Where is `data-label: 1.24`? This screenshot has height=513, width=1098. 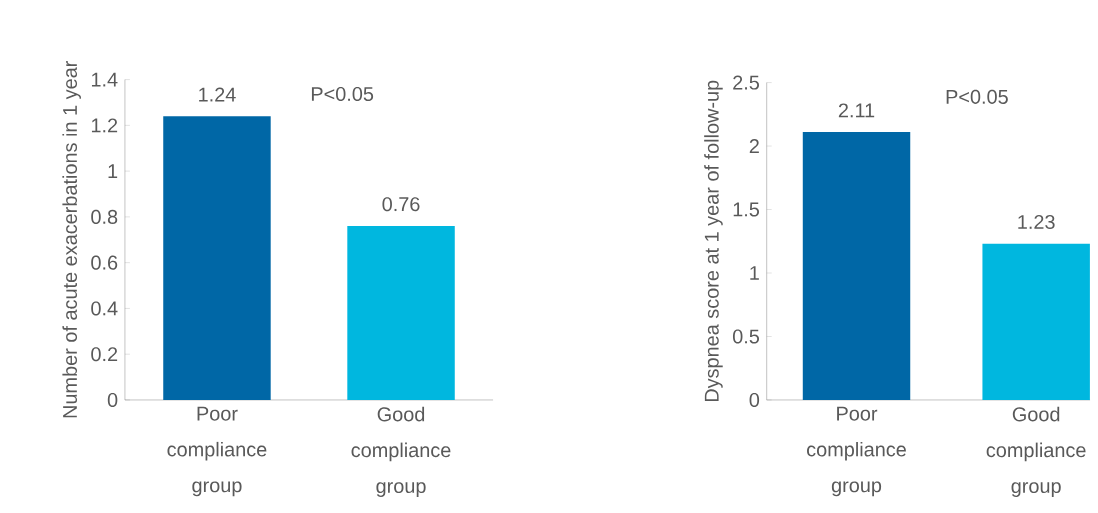
data-label: 1.24 is located at coordinates (217, 94).